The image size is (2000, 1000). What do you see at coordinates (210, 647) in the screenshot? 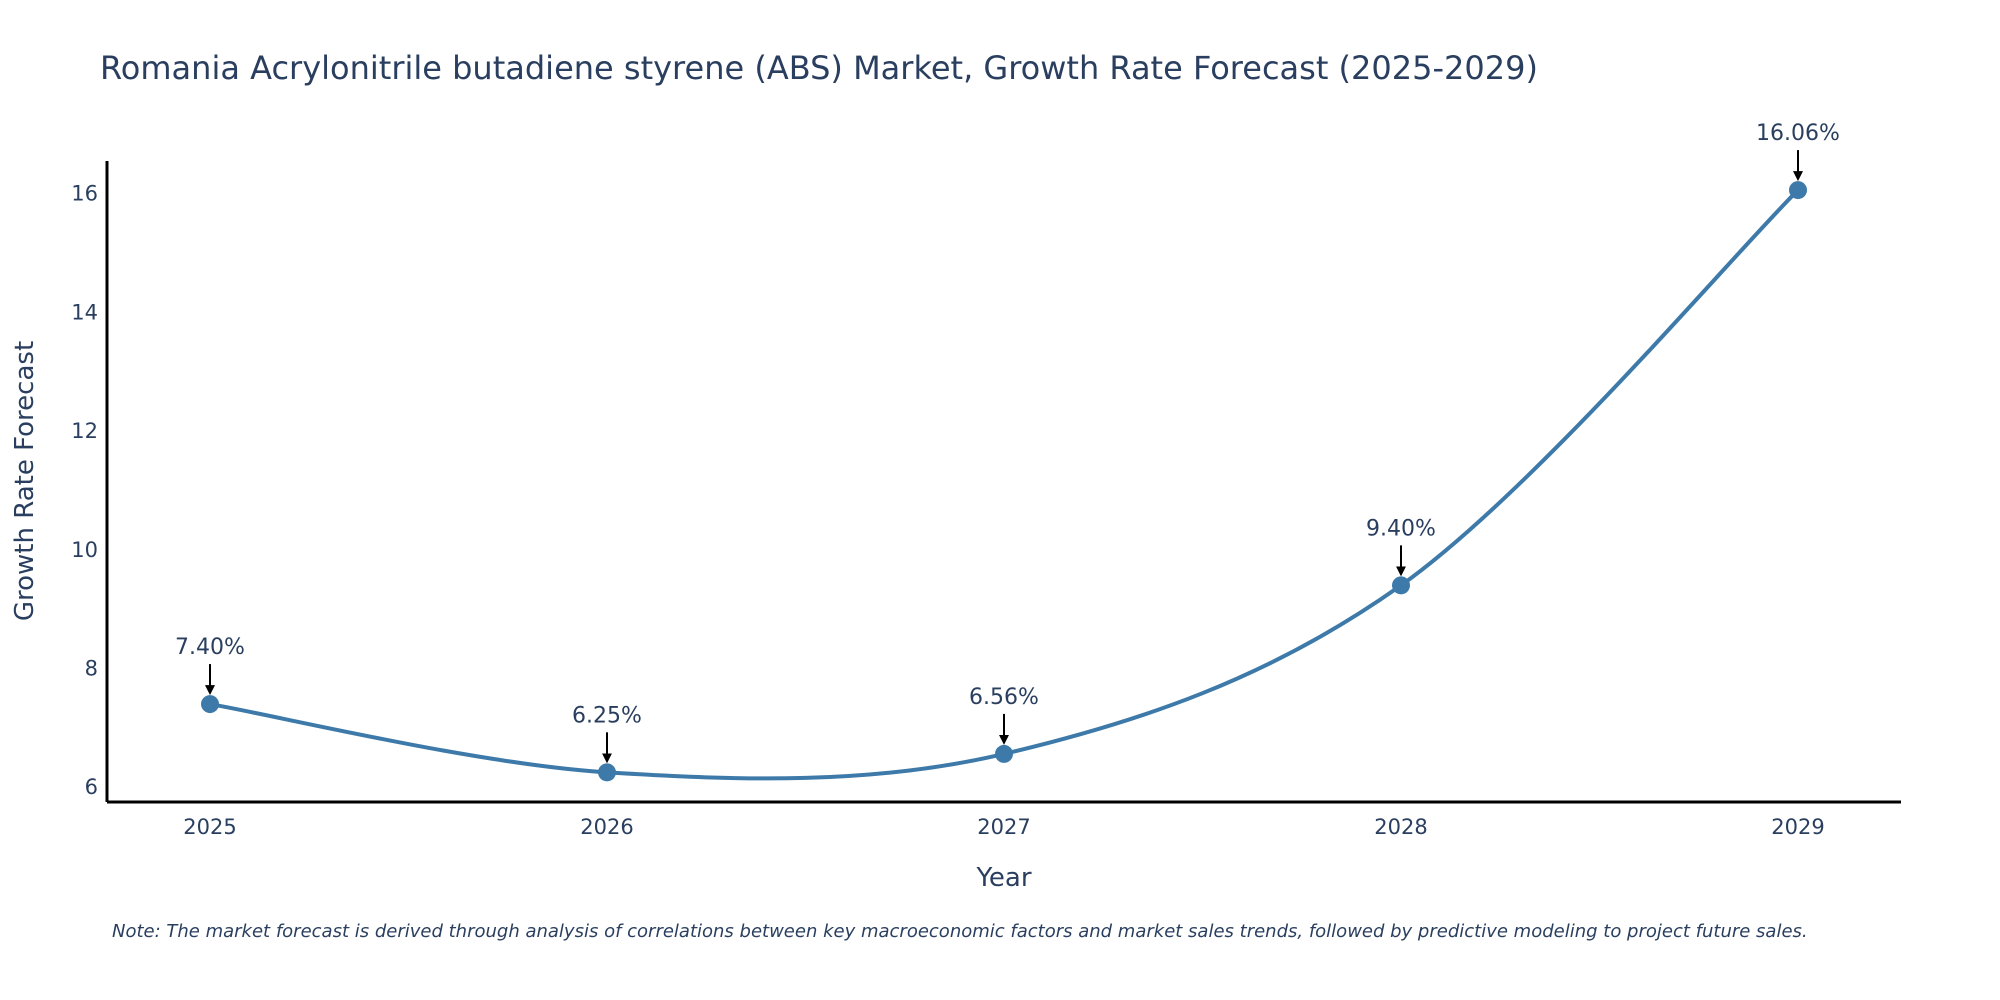
I see `data-label: 7.40%` at bounding box center [210, 647].